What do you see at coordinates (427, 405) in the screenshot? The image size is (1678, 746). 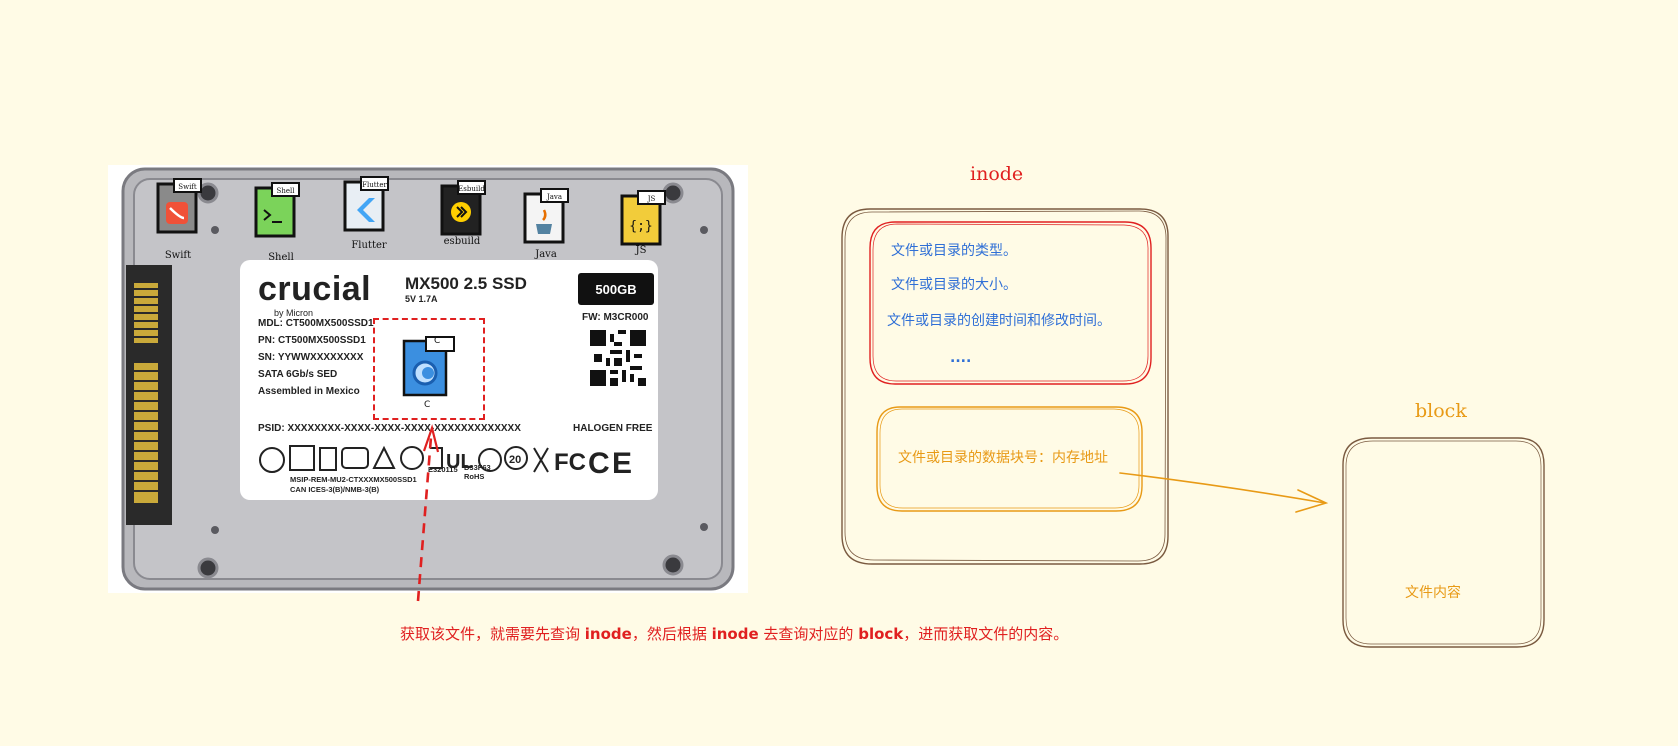 I see `c-file-caption: C` at bounding box center [427, 405].